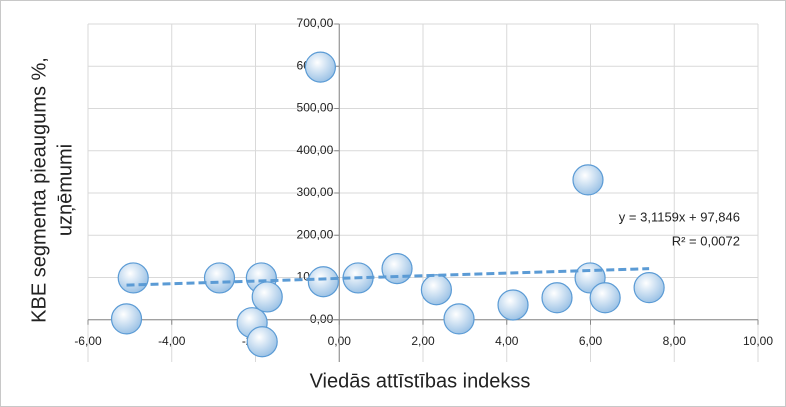 Image resolution: width=786 pixels, height=407 pixels. What do you see at coordinates (39, 190) in the screenshot?
I see `y-axis-title: KBE segmenta pieaugums %,` at bounding box center [39, 190].